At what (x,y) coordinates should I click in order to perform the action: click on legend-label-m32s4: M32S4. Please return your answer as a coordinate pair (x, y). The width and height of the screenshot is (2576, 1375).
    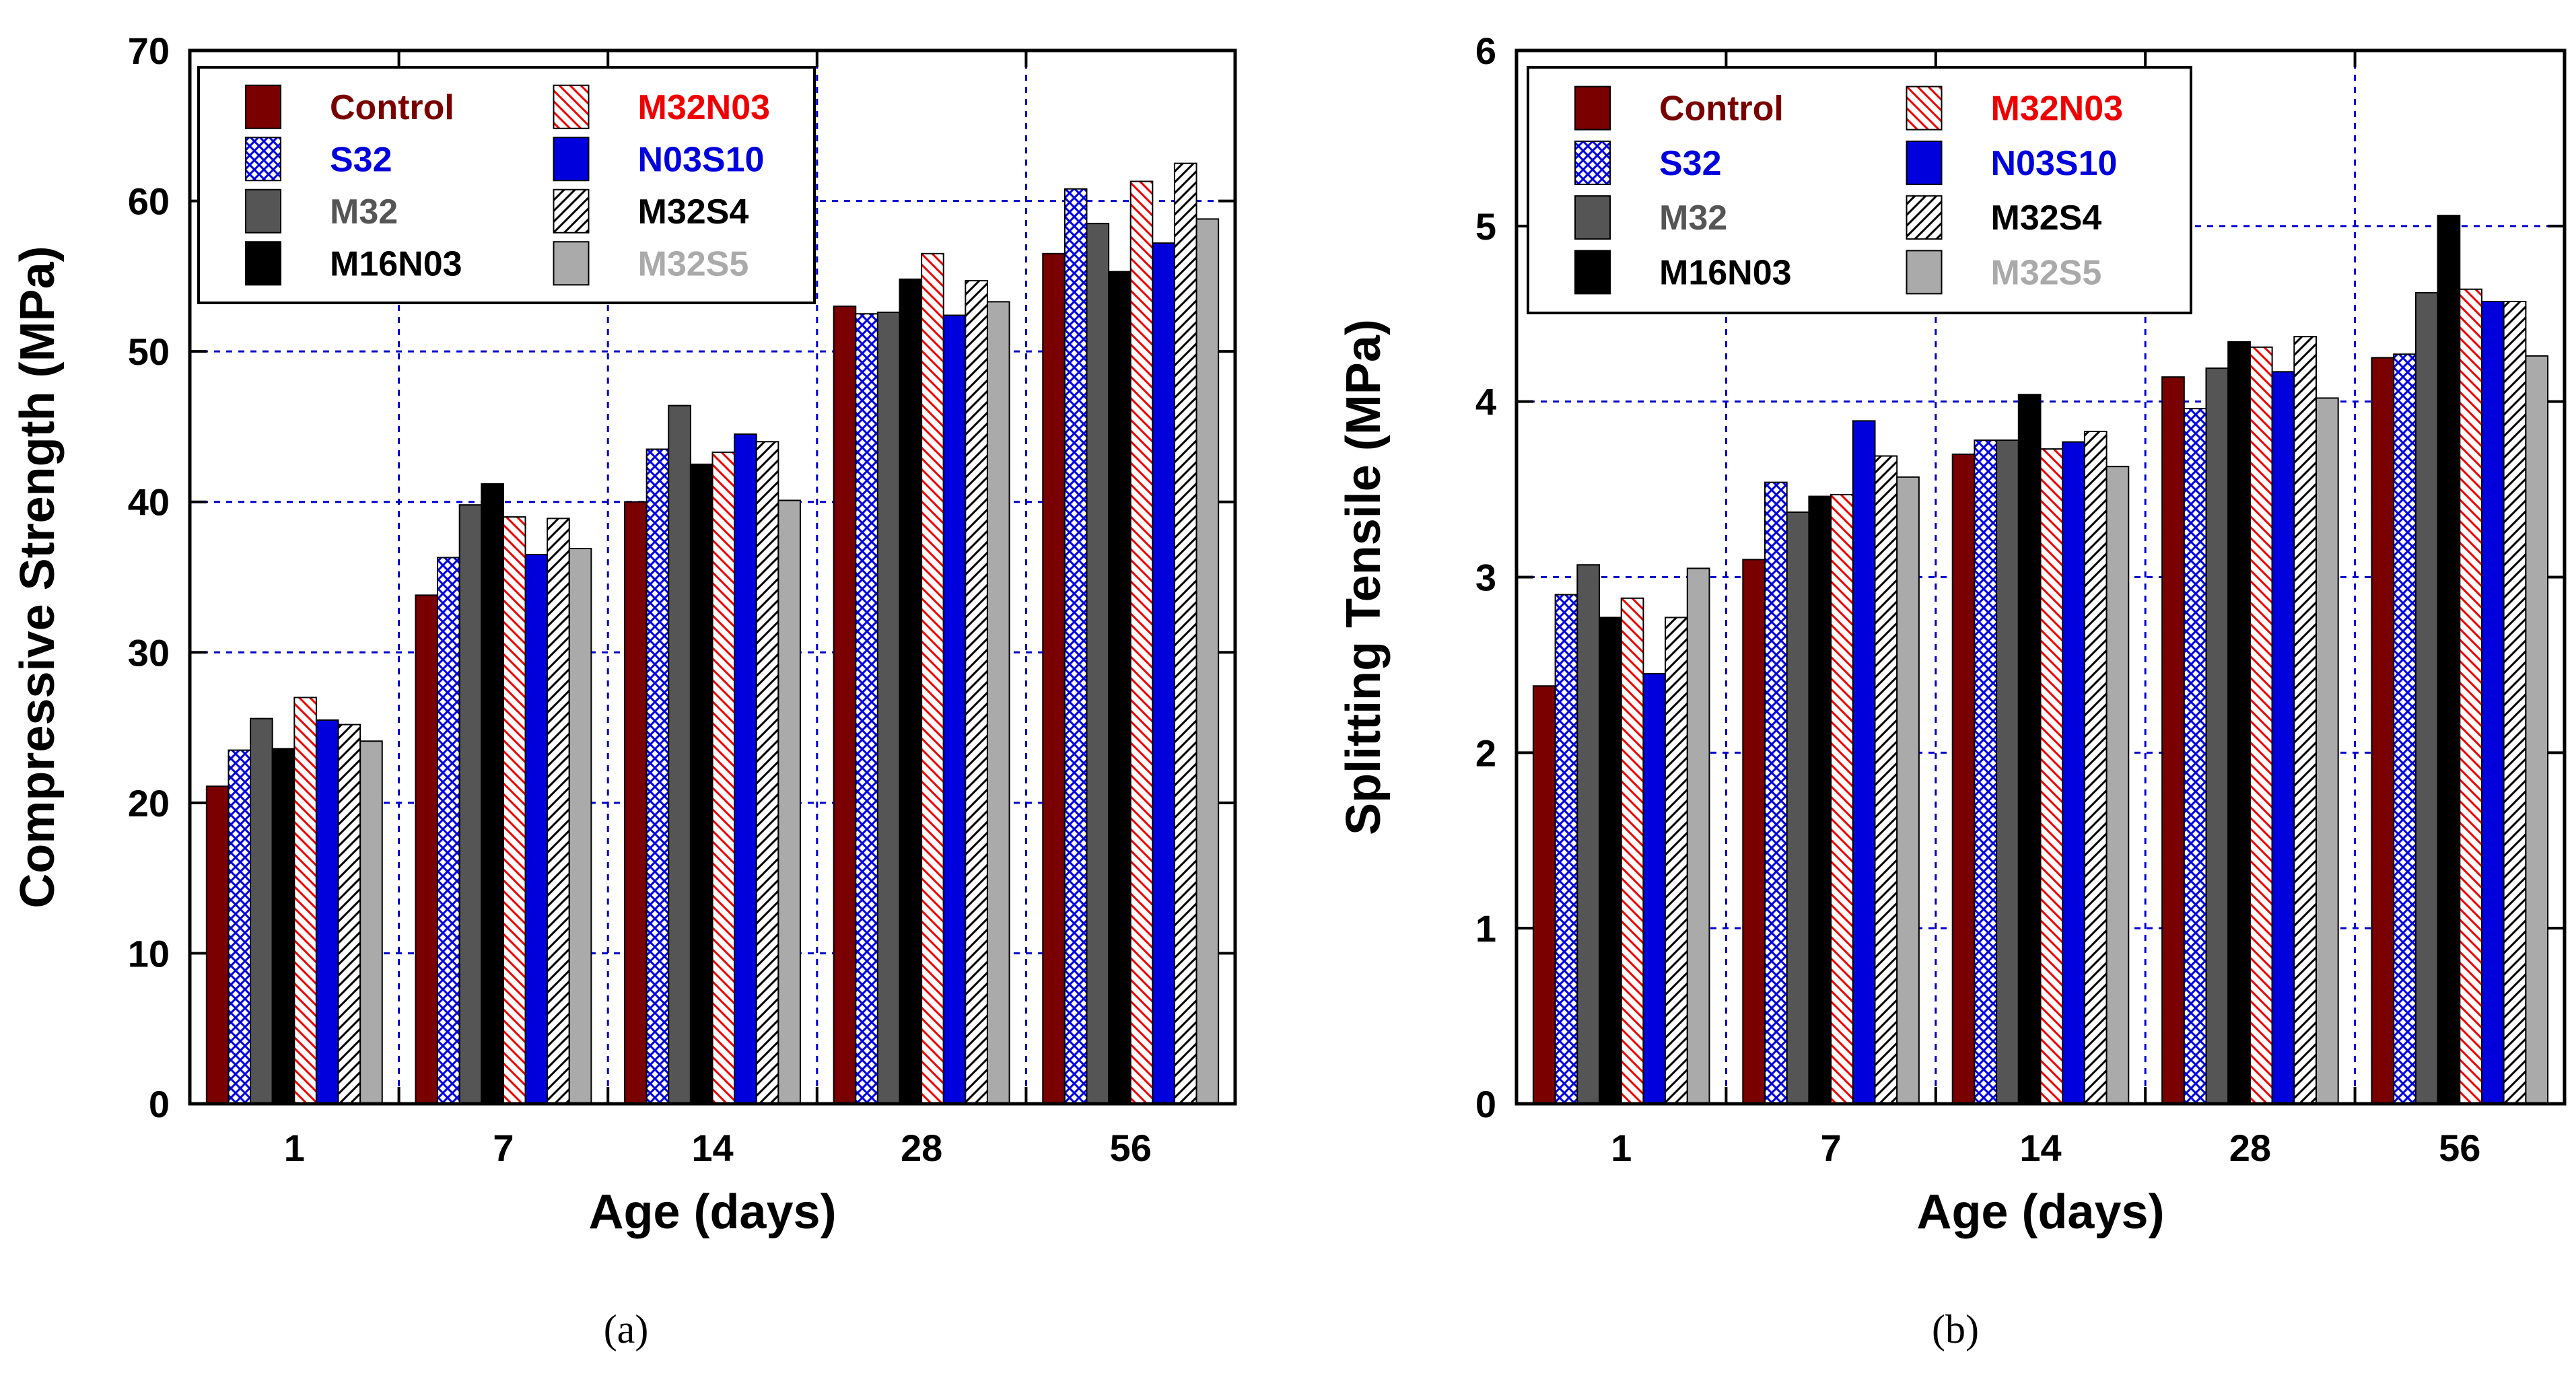
    Looking at the image, I should click on (693, 212).